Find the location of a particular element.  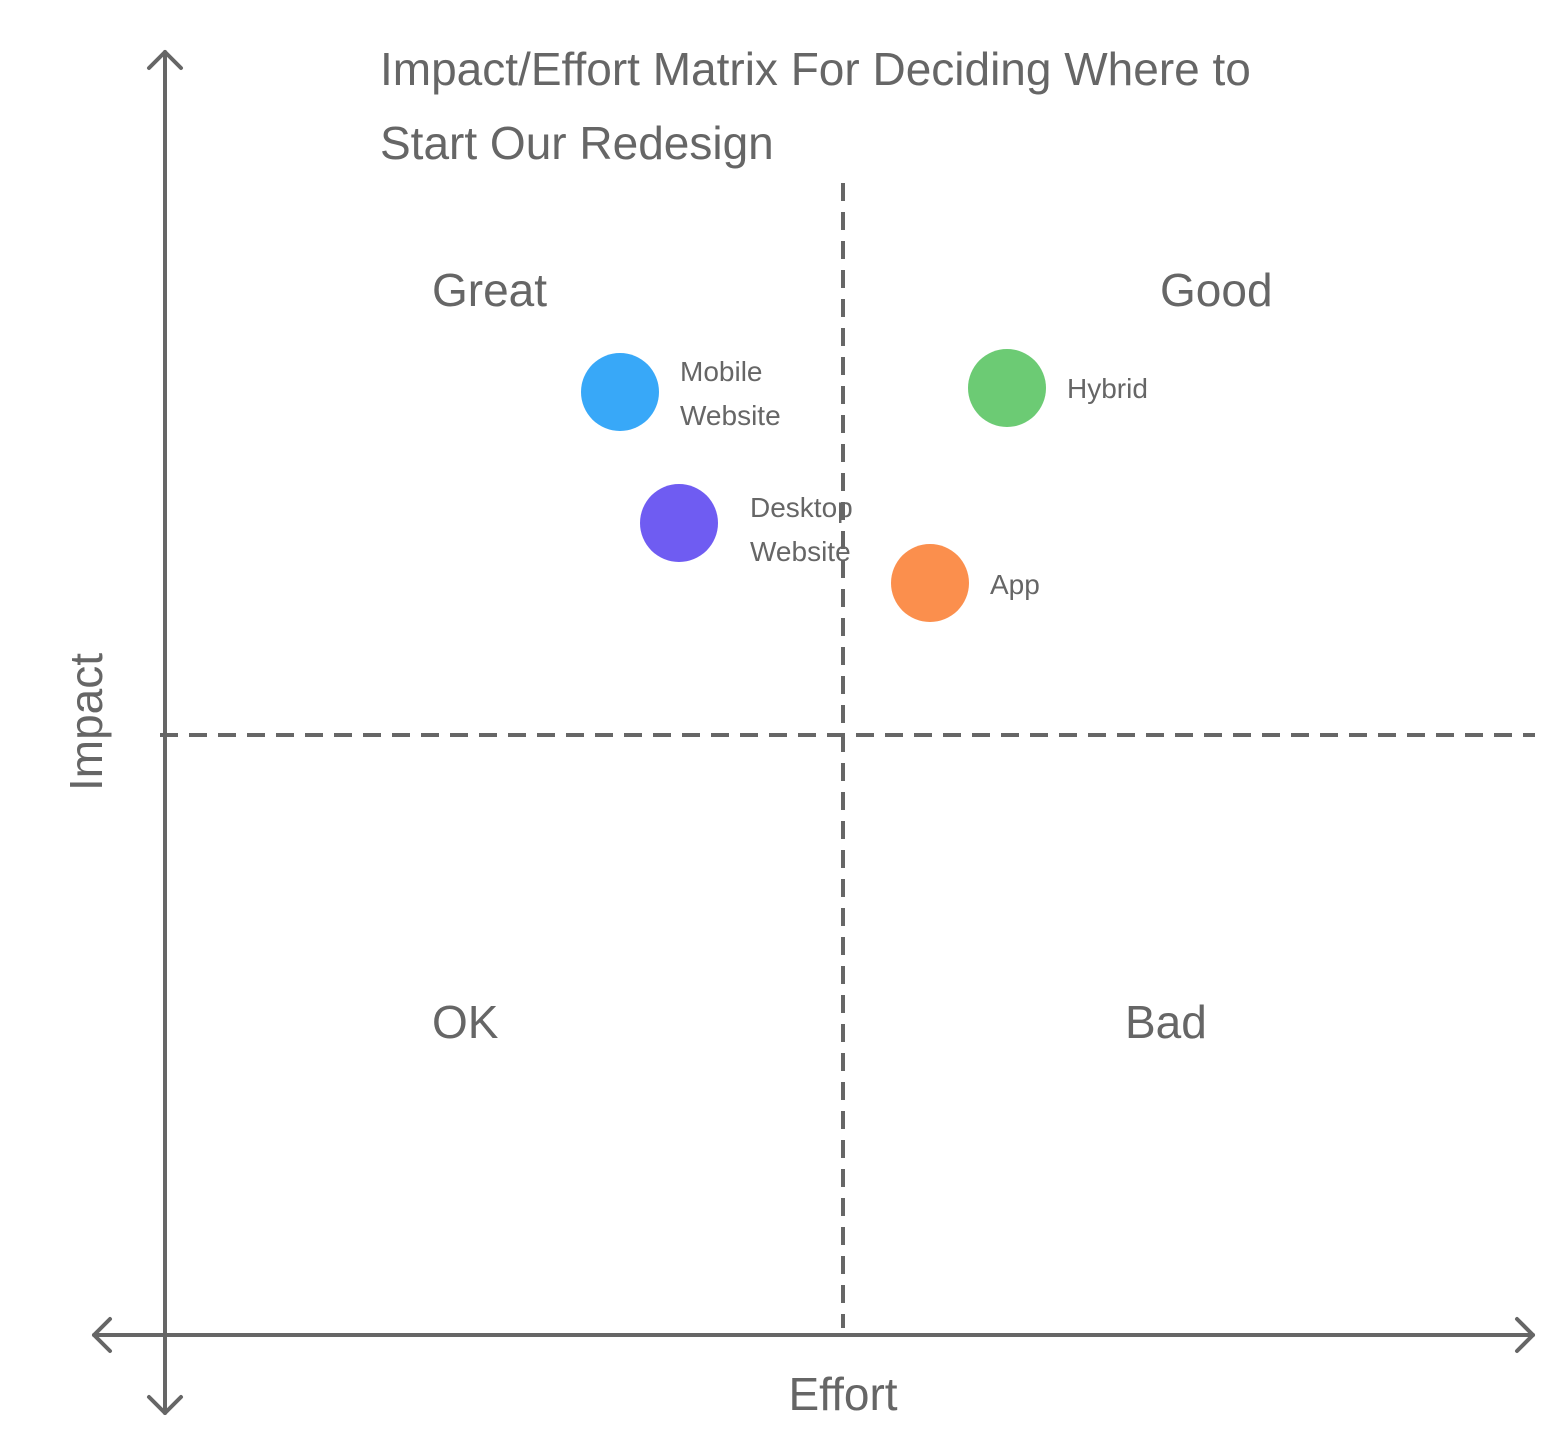

x-arrow-right is located at coordinates (1525, 1335).